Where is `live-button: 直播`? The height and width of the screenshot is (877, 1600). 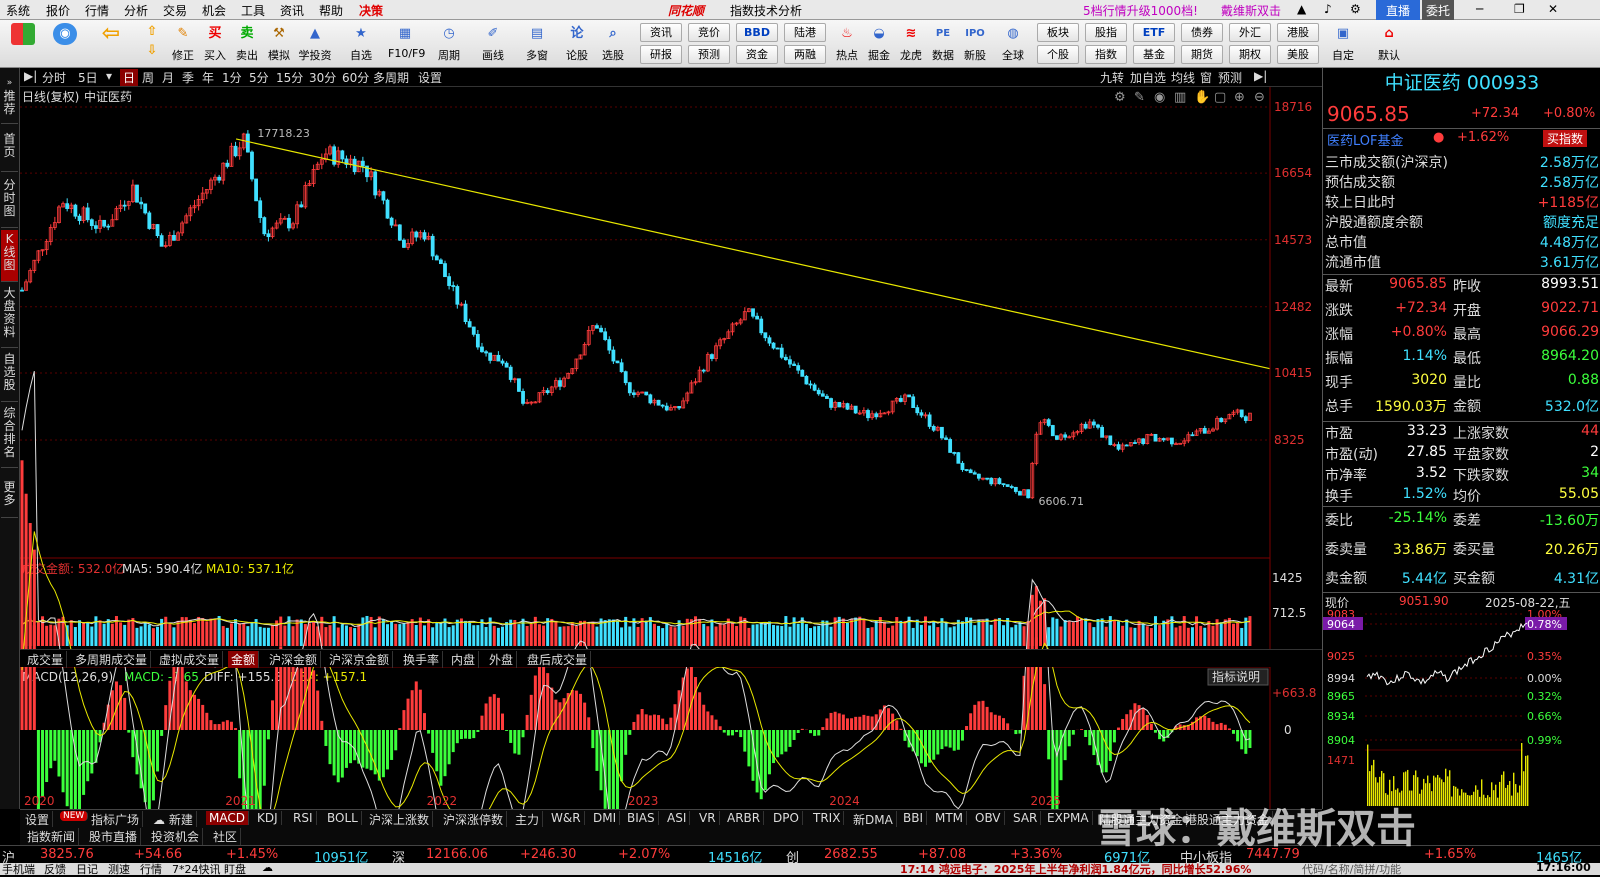
live-button: 直播 is located at coordinates (1398, 10).